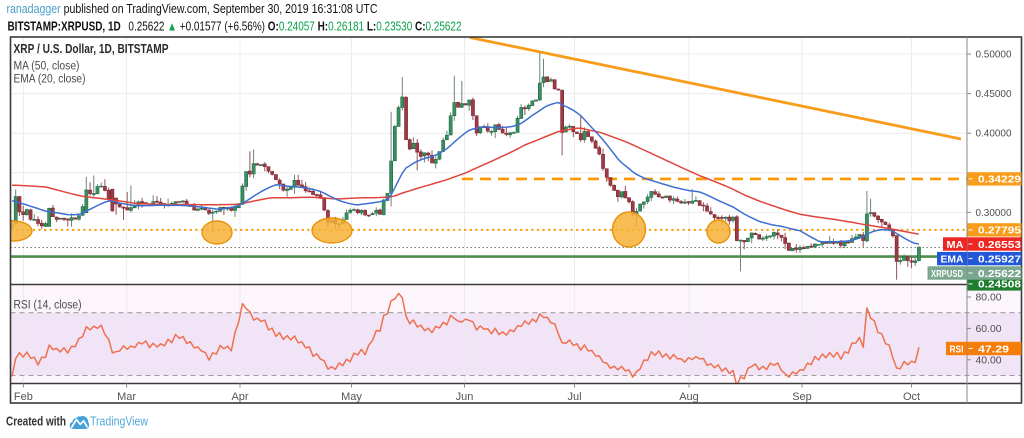 The width and height of the screenshot is (1024, 438). Describe the element at coordinates (957, 349) in the screenshot. I see `svg-text: RSI` at that location.